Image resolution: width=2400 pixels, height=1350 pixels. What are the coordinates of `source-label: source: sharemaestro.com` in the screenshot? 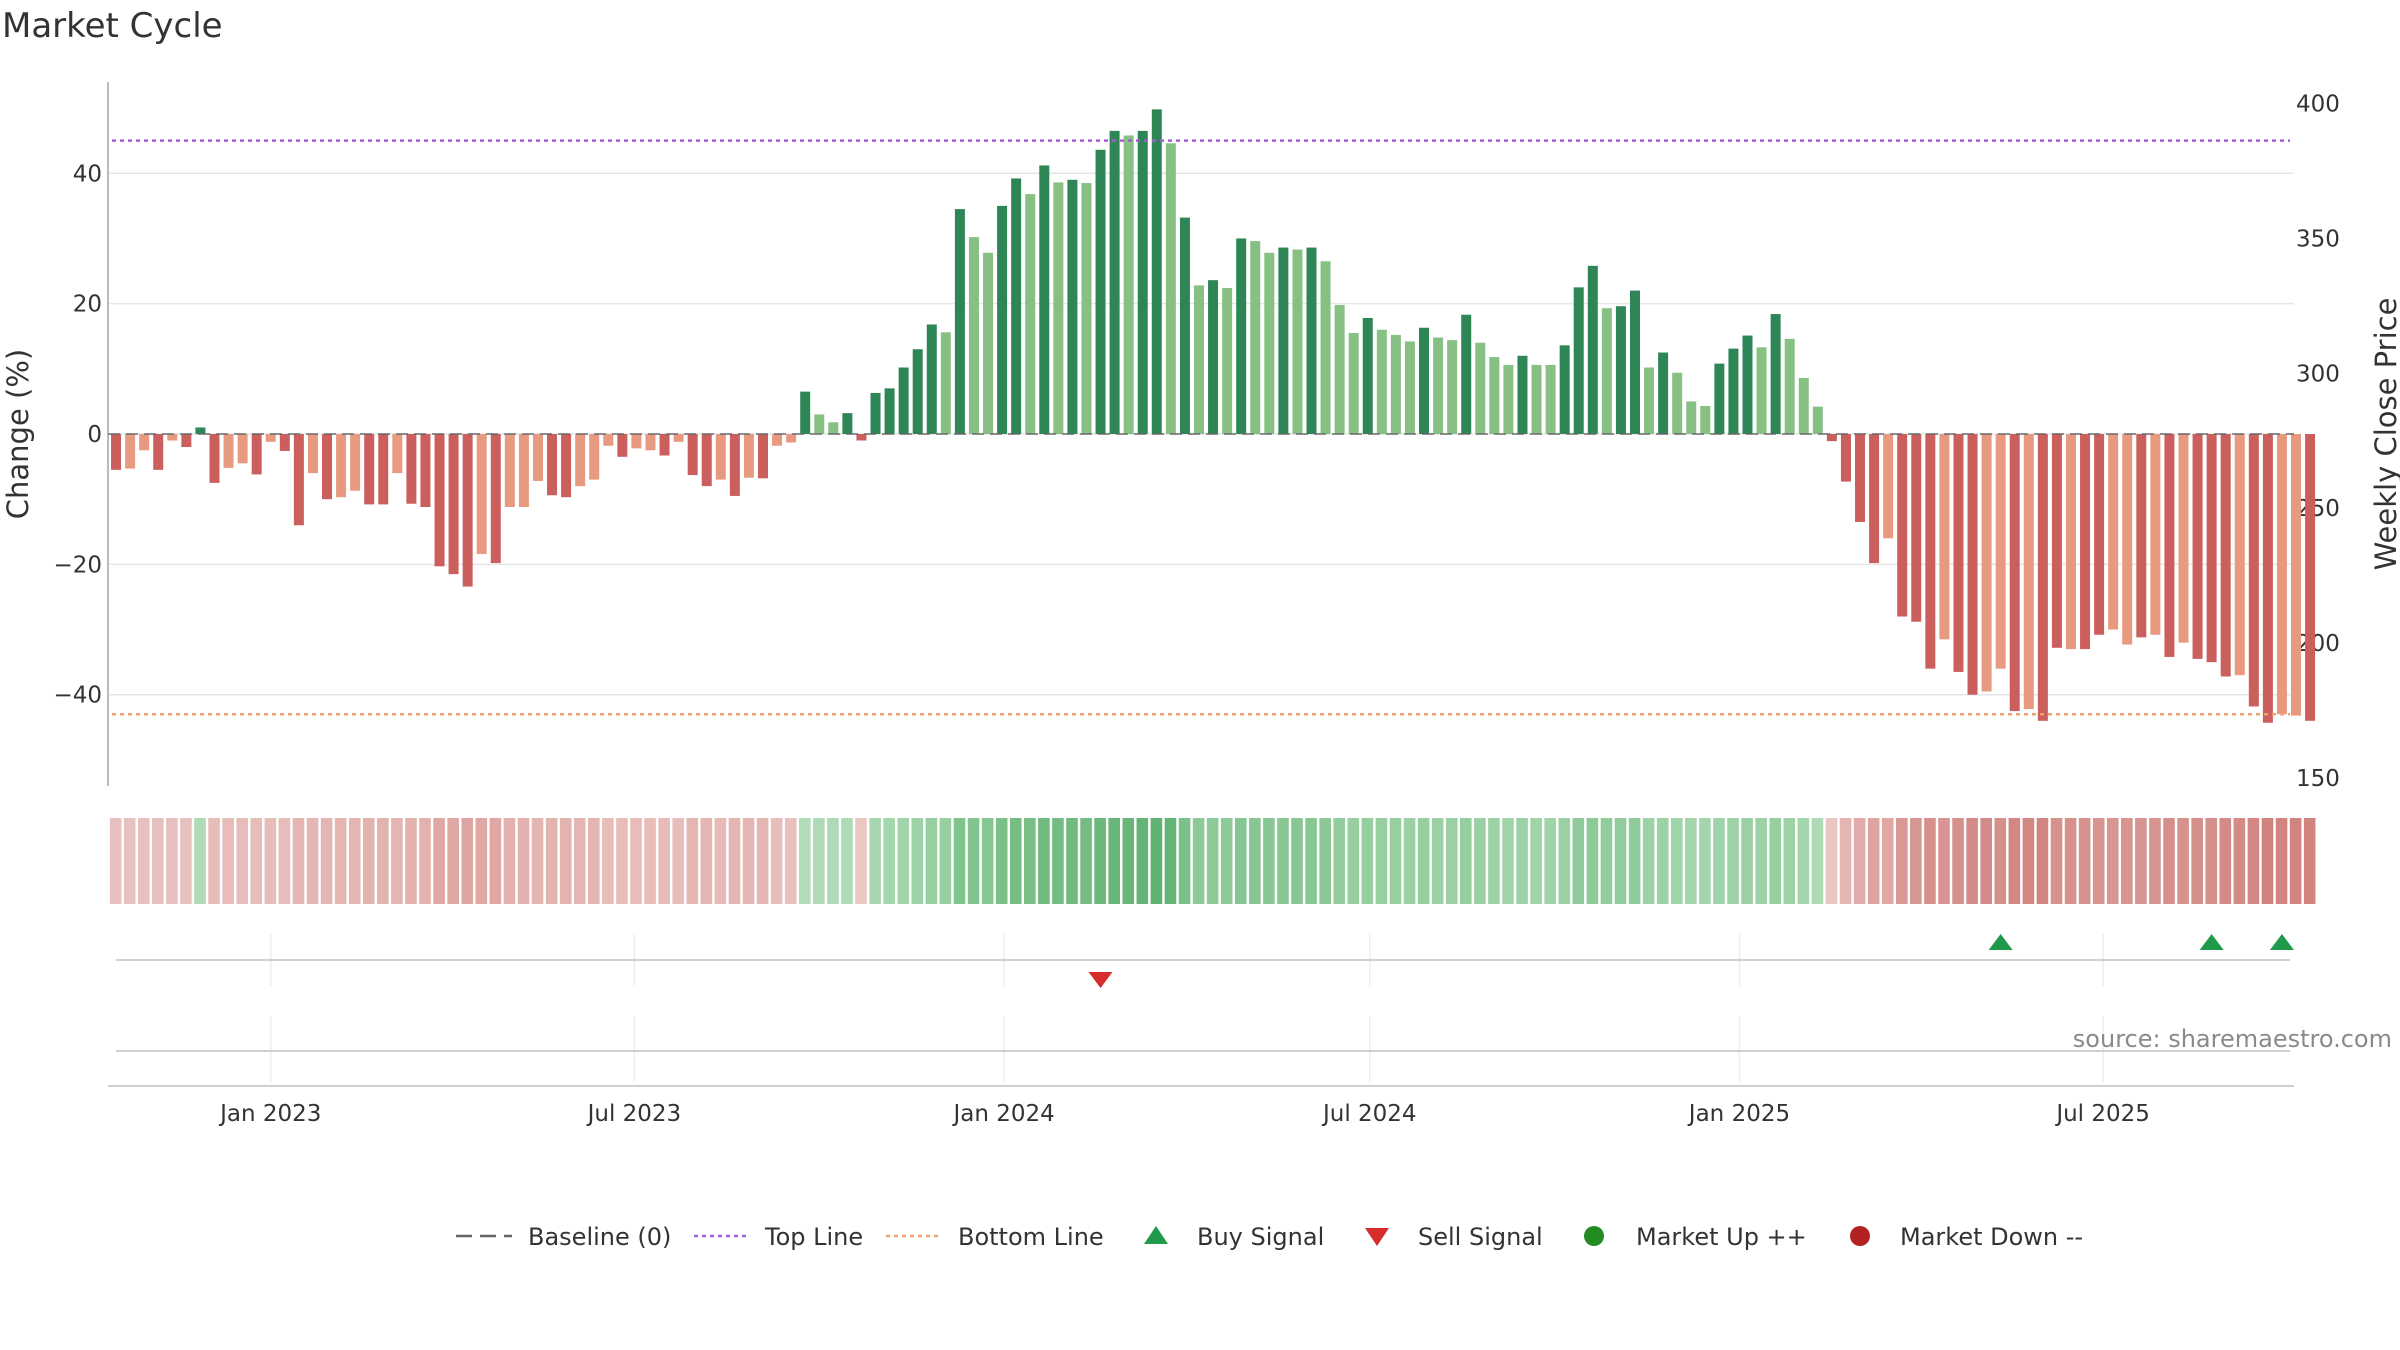 It's located at (2232, 1039).